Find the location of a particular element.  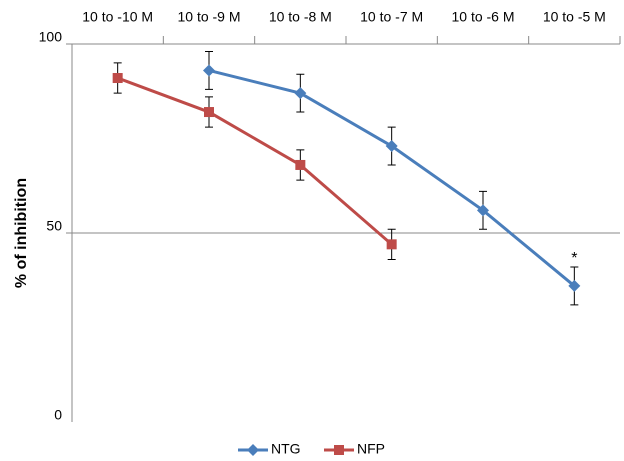

x-tick-label: 10 to -5 M is located at coordinates (574, 17).